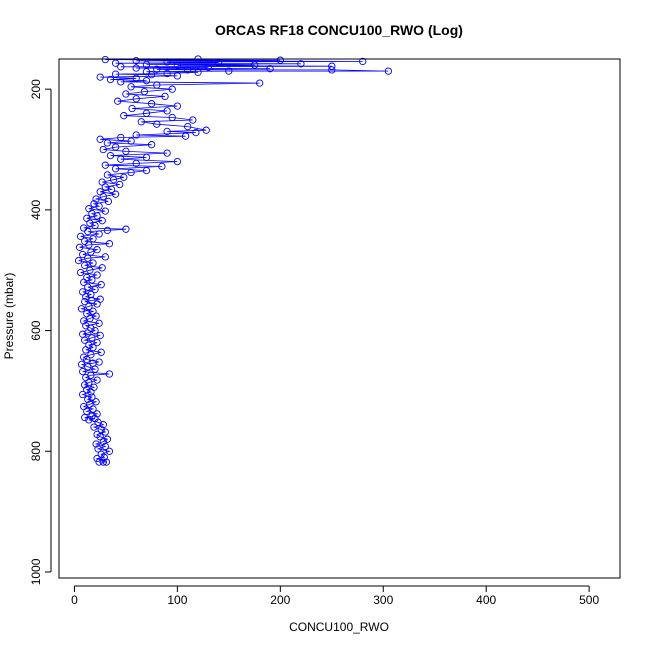  I want to click on y-tick-label: 600, so click(36, 330).